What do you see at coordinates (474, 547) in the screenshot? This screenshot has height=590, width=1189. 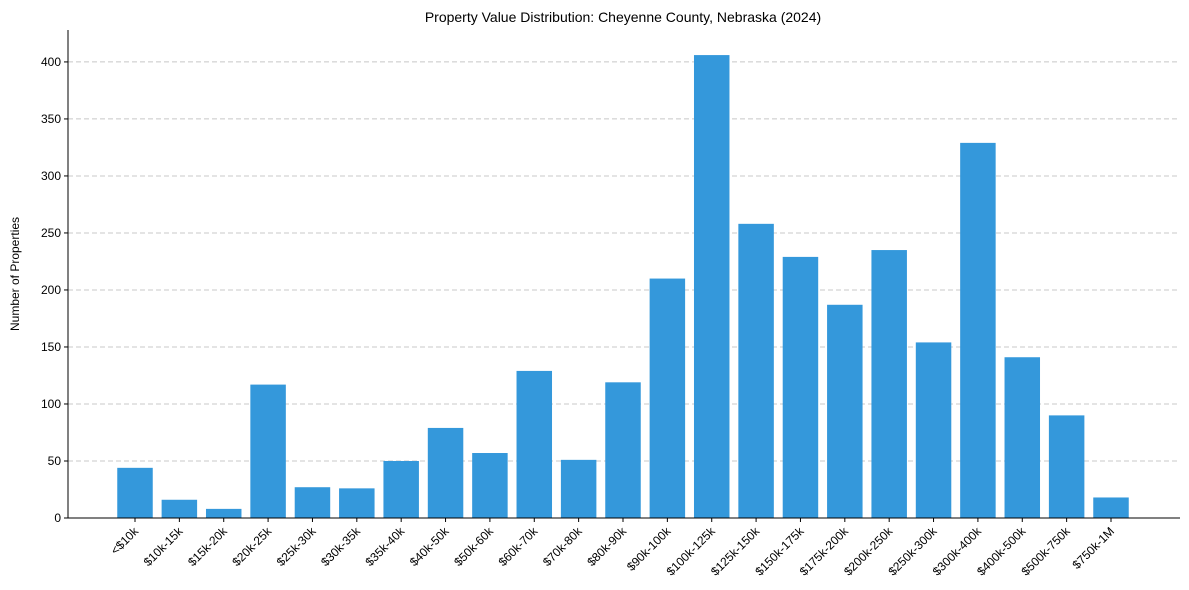 I see `x-tick-label: $50k-60k` at bounding box center [474, 547].